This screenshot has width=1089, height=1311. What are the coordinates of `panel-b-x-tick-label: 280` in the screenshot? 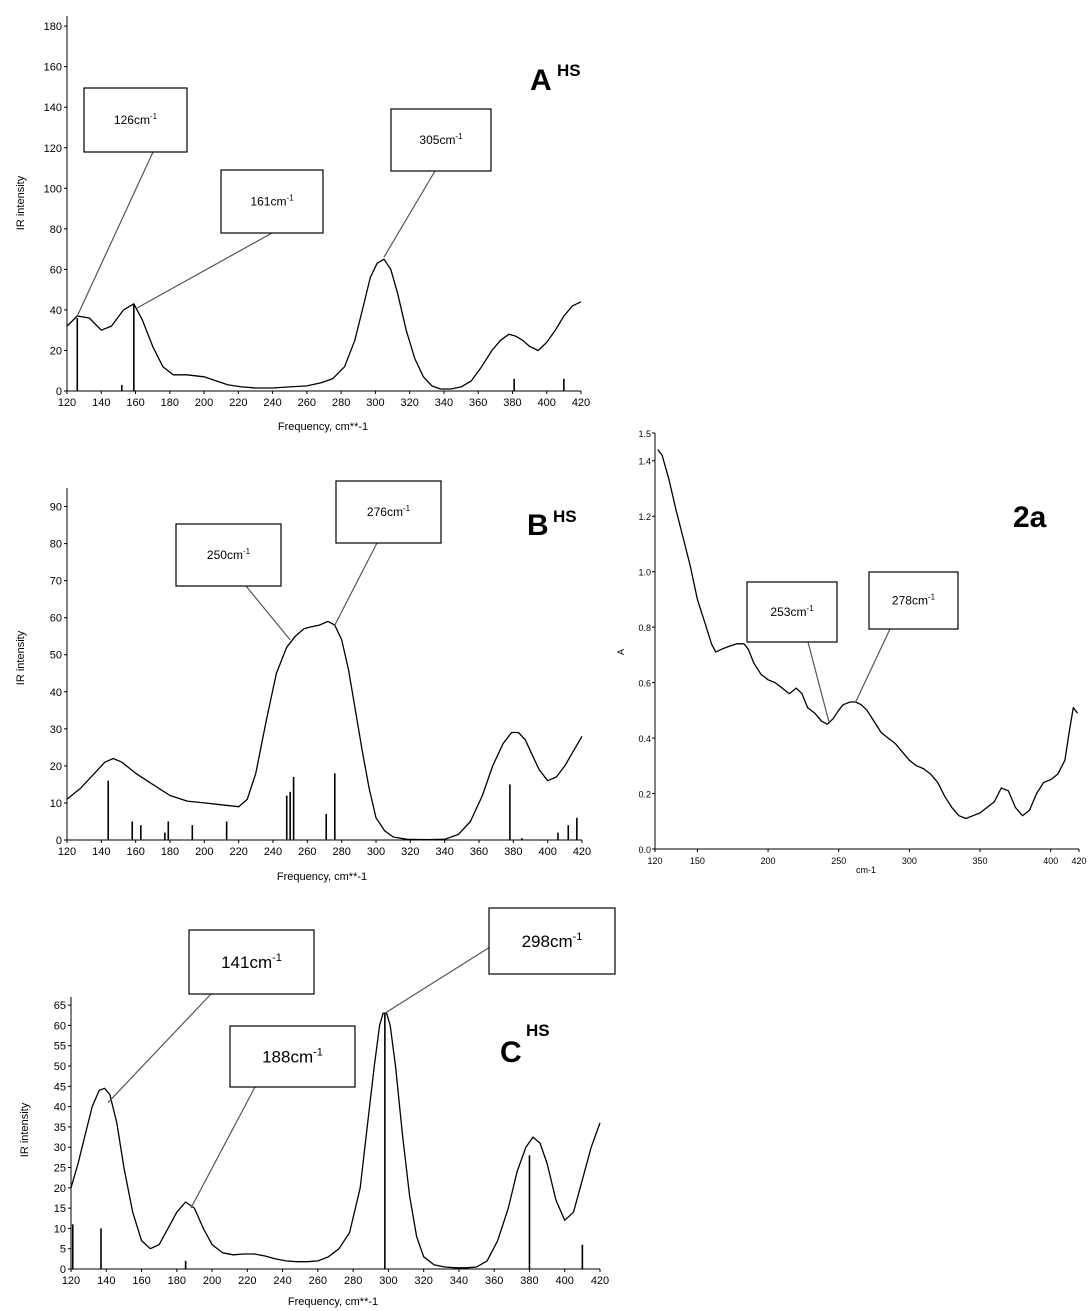 It's located at (341, 852).